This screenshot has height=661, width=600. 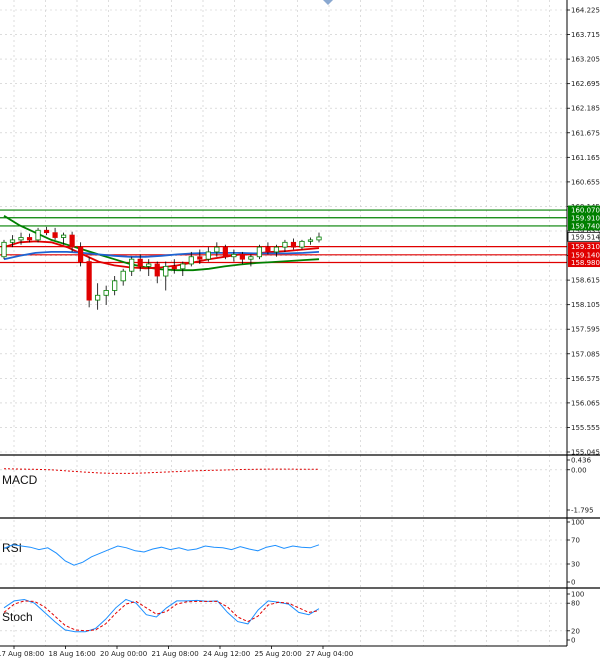 What do you see at coordinates (573, 583) in the screenshot?
I see `rsi-tick-label: 0` at bounding box center [573, 583].